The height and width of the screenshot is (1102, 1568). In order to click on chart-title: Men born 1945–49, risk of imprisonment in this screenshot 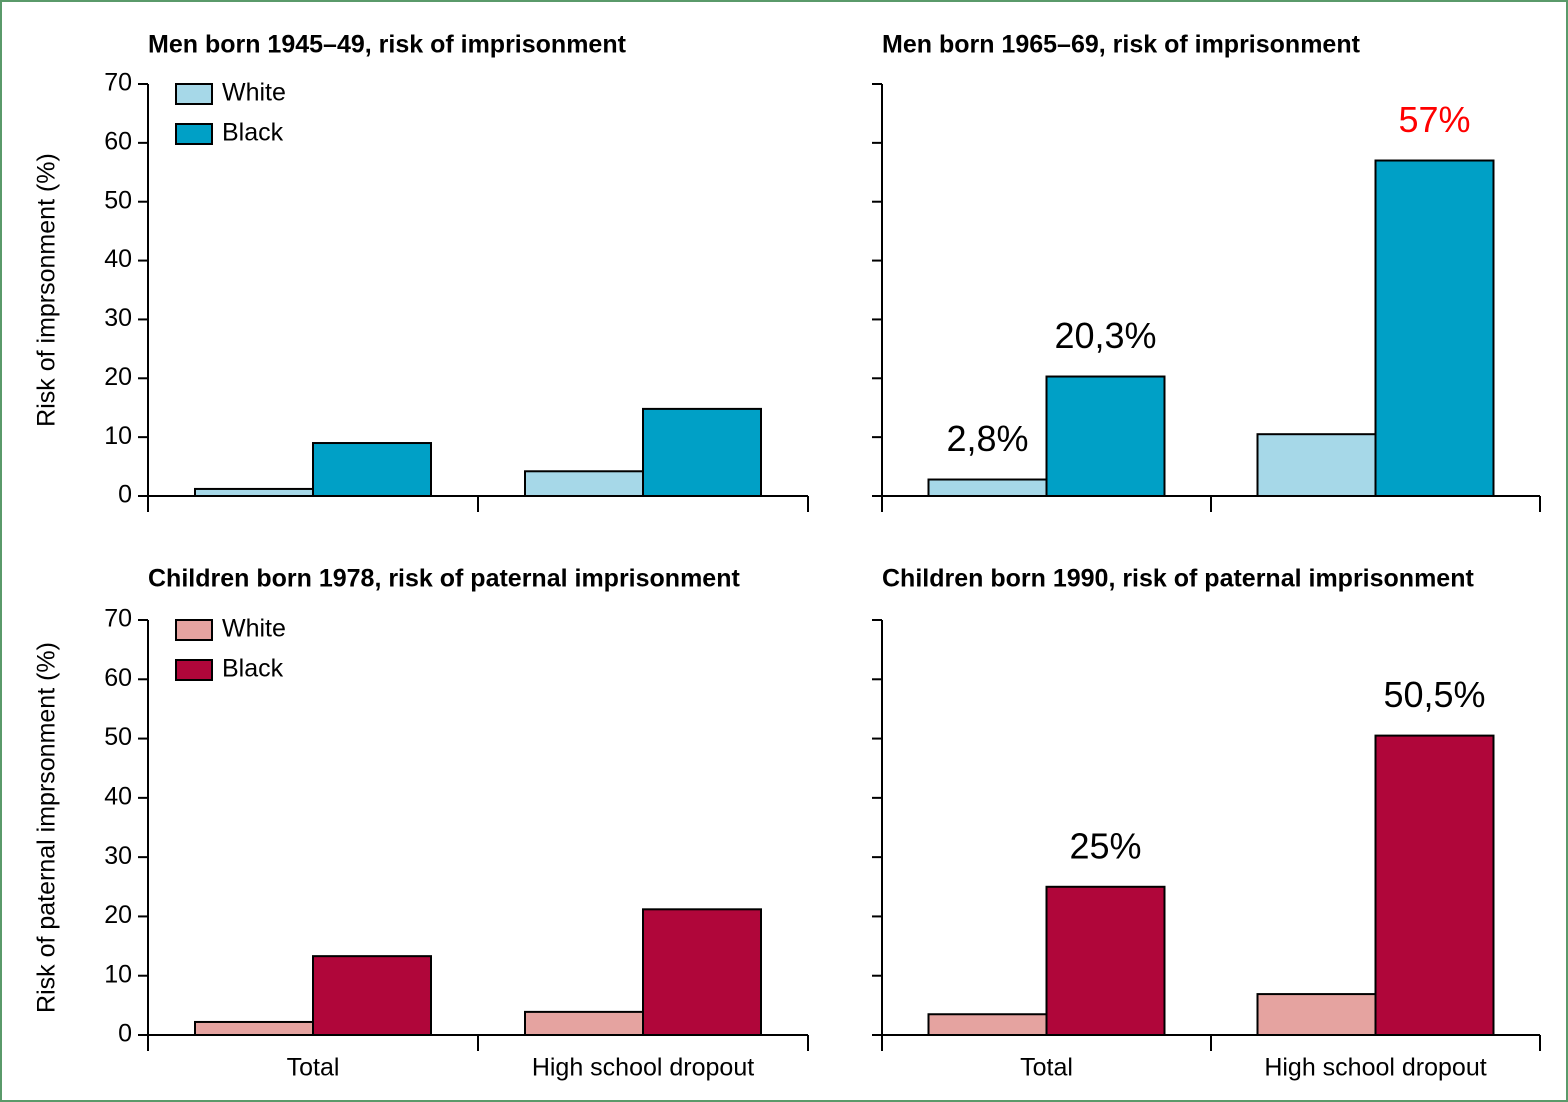, I will do `click(387, 45)`.